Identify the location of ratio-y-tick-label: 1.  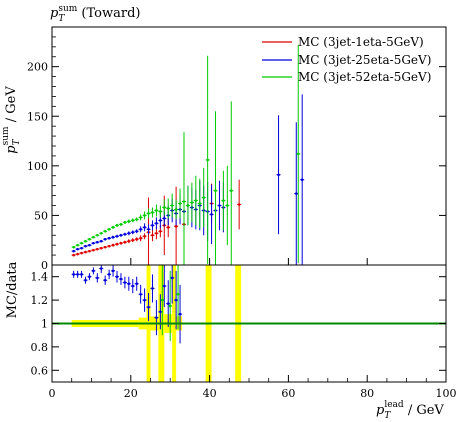
(44, 324).